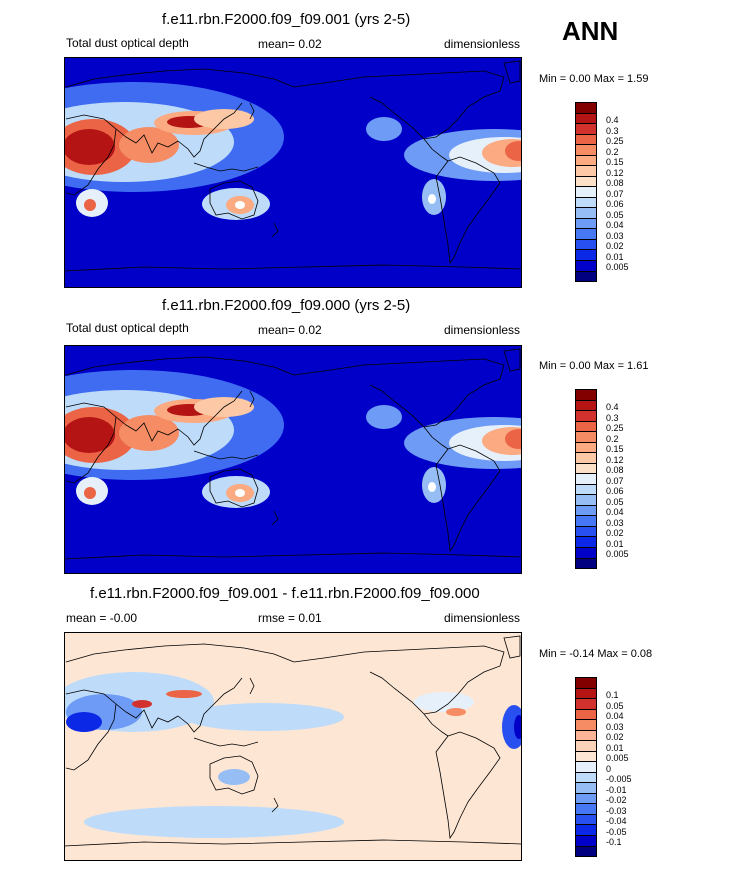 This screenshot has width=733, height=872. What do you see at coordinates (290, 330) in the screenshot?
I see `panel-2-mean: mean= 0.02` at bounding box center [290, 330].